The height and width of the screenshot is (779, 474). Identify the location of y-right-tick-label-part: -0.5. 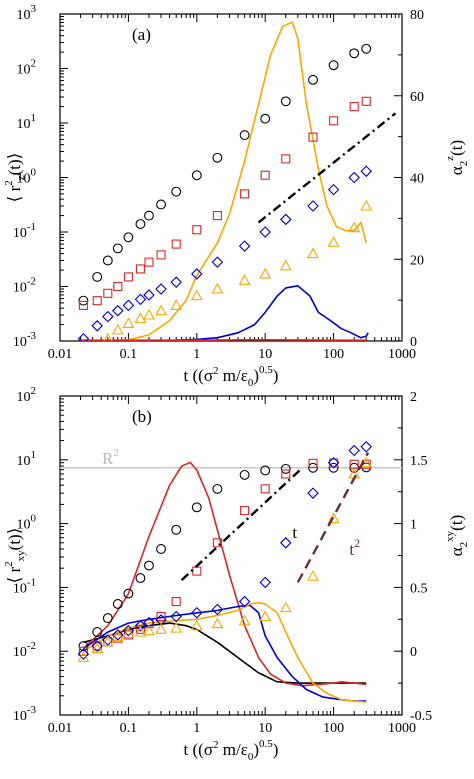
(421, 716).